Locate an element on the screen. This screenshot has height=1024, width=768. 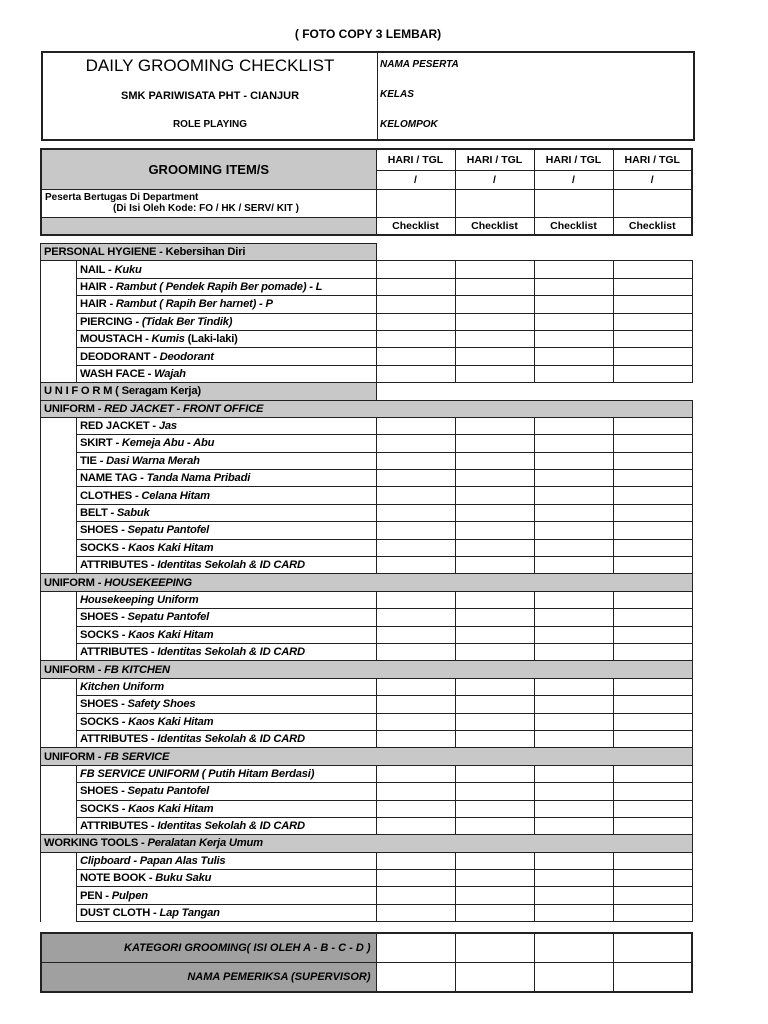
participant-name-field: NAMA PESERTA is located at coordinates (419, 64).